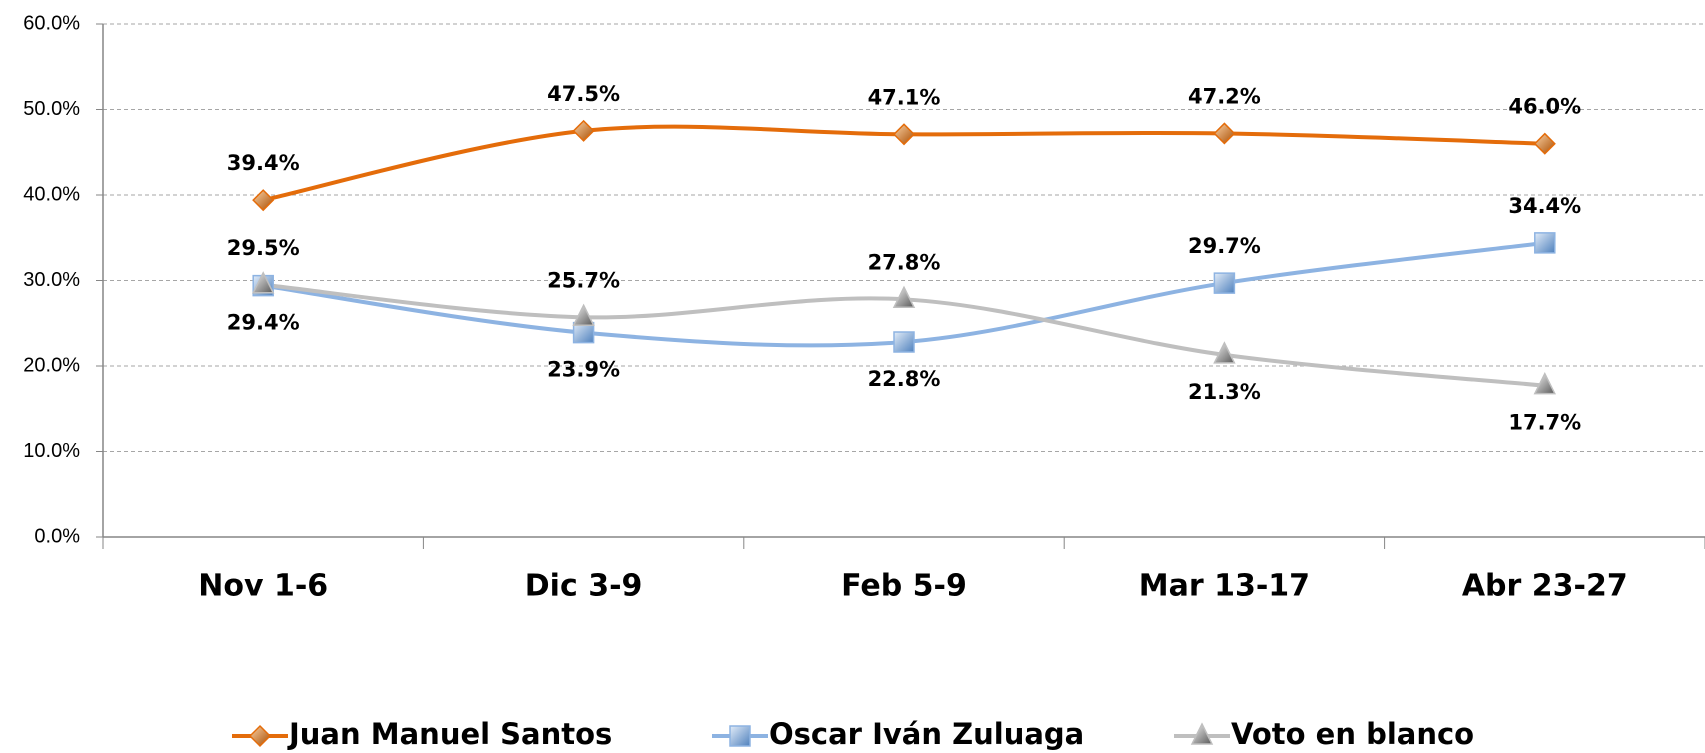 The height and width of the screenshot is (753, 1705). What do you see at coordinates (583, 370) in the screenshot?
I see `data-label: 23.9%` at bounding box center [583, 370].